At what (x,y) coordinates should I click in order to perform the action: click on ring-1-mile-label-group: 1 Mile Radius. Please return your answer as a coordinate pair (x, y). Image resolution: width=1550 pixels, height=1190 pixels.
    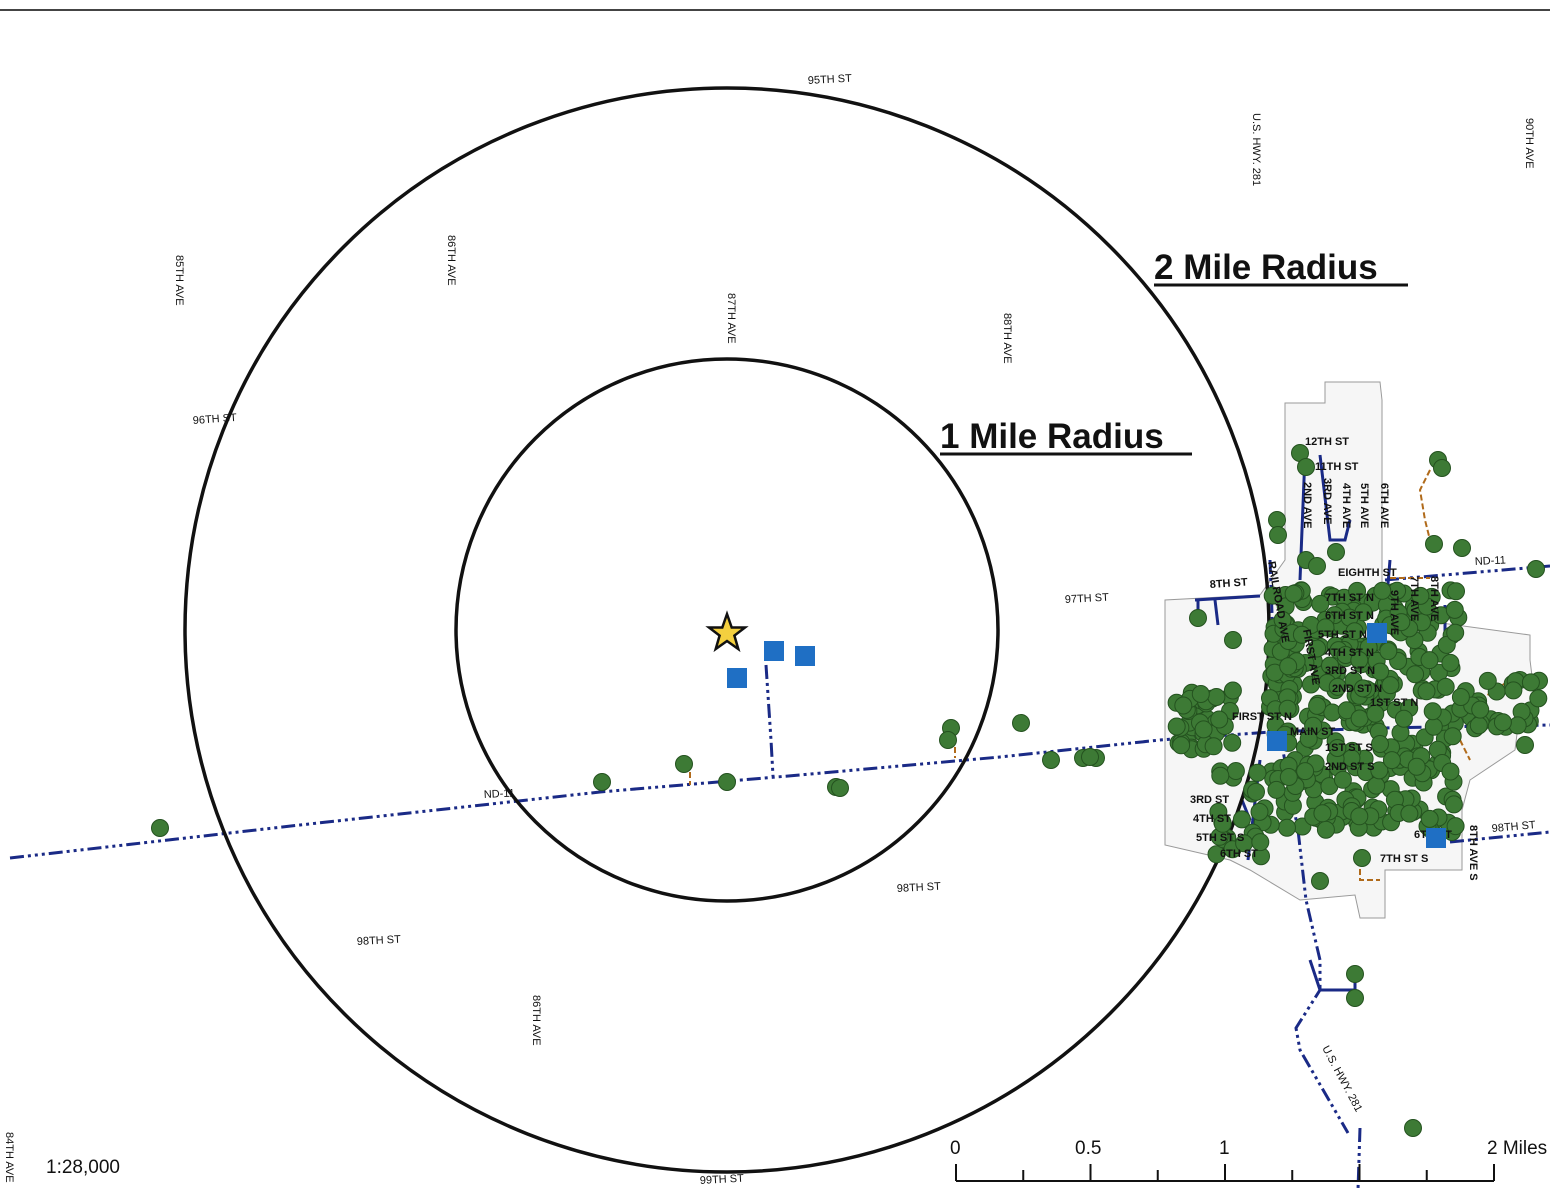
    Looking at the image, I should click on (1066, 436).